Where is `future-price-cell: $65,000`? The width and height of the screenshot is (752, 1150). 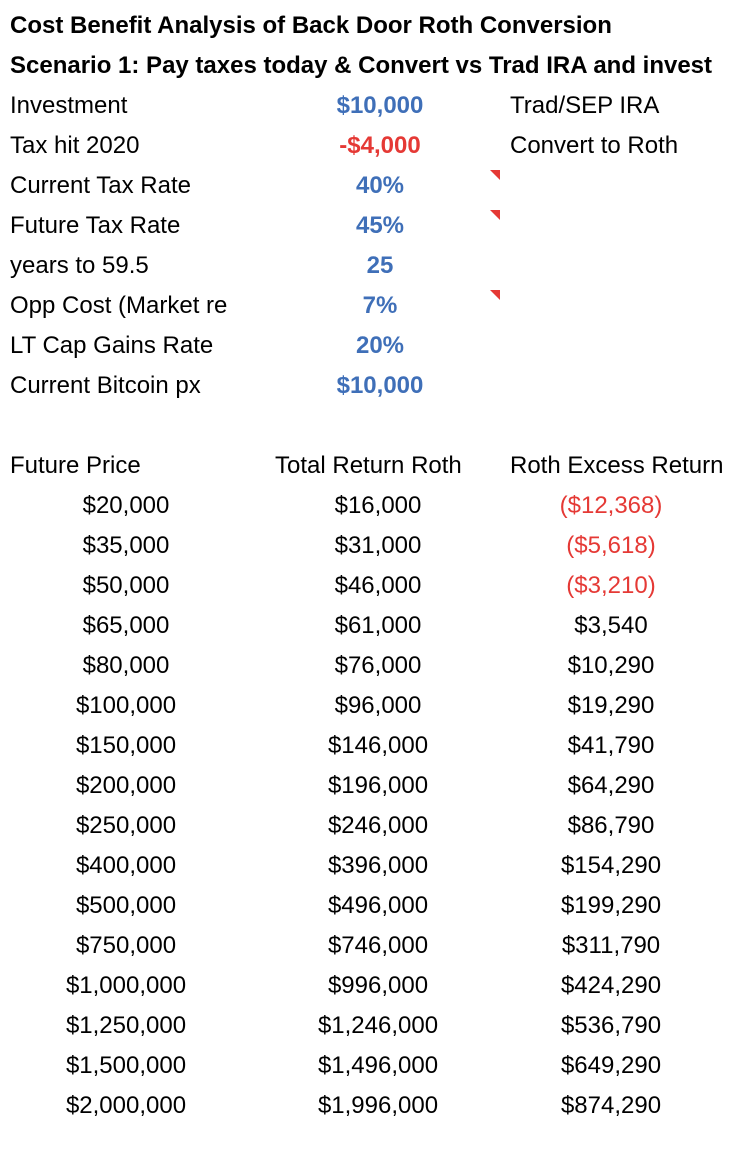
future-price-cell: $65,000 is located at coordinates (126, 625).